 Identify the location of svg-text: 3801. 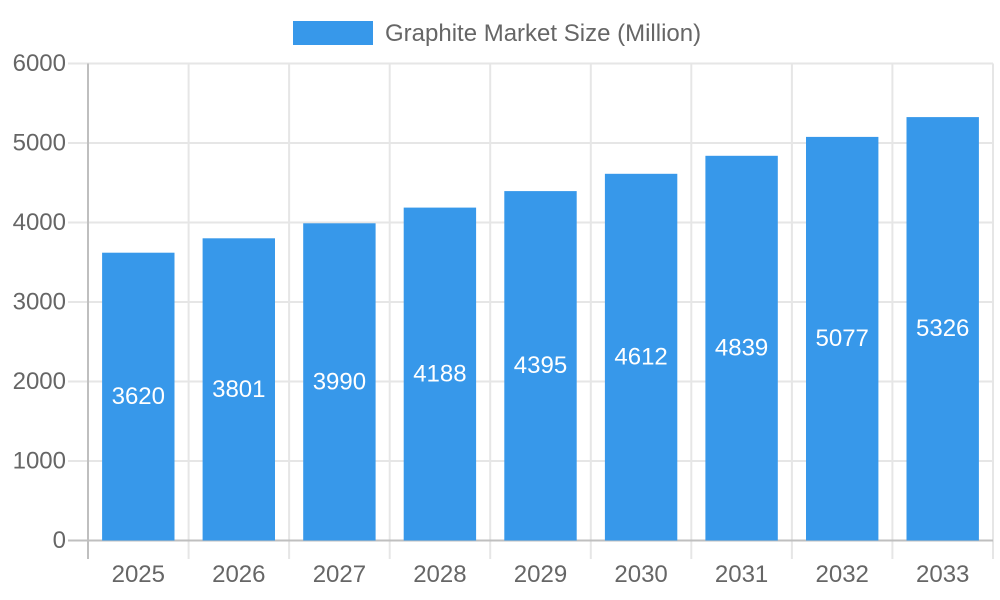
(238, 389).